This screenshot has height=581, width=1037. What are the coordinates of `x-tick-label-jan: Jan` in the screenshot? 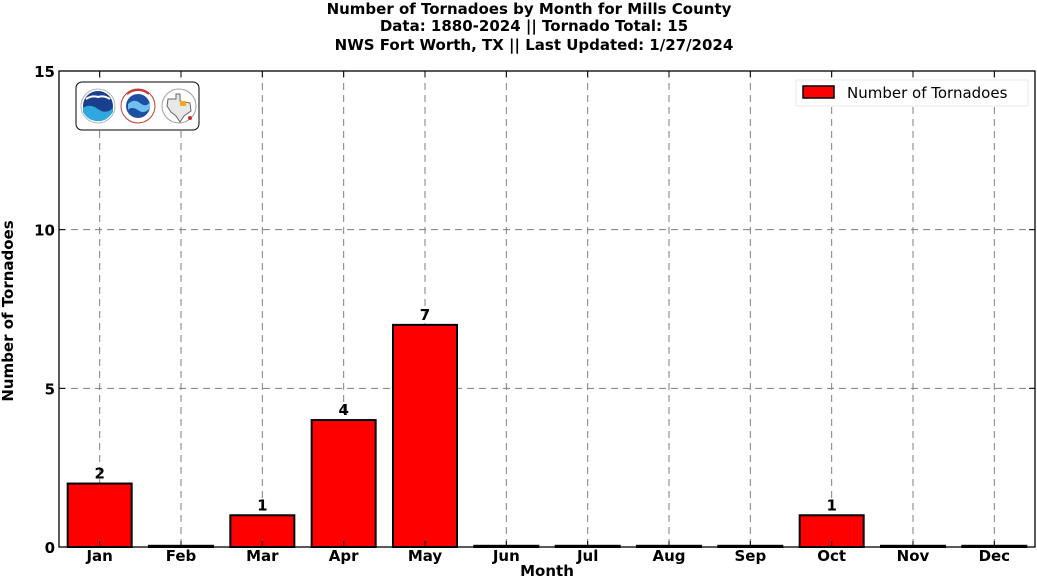 It's located at (98, 556).